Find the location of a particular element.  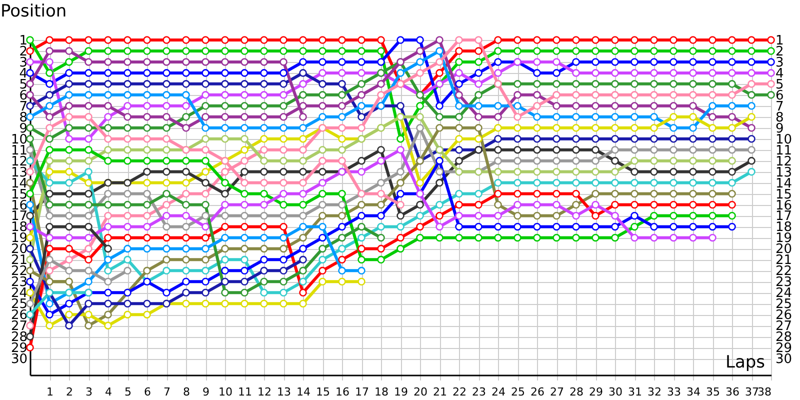

x-tick-label: 14 is located at coordinates (303, 392).